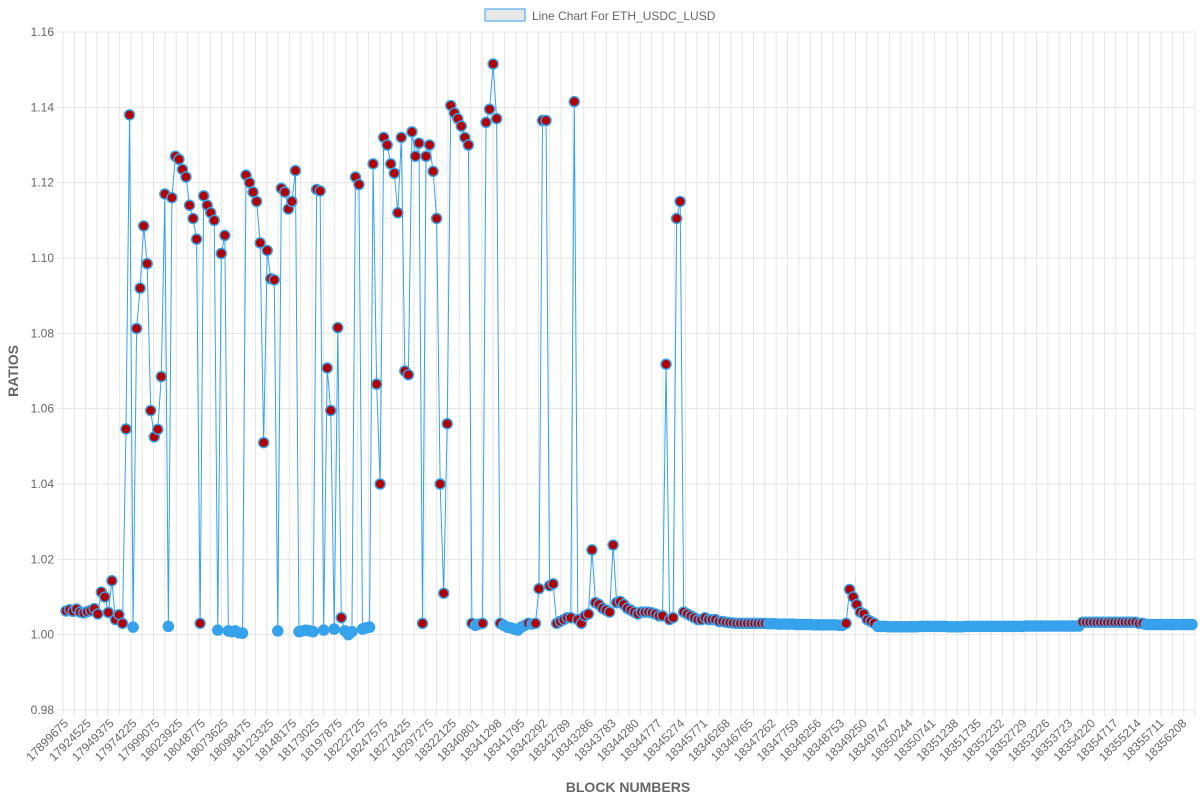  Describe the element at coordinates (43, 32) in the screenshot. I see `y-tick-label: 1.16` at that location.